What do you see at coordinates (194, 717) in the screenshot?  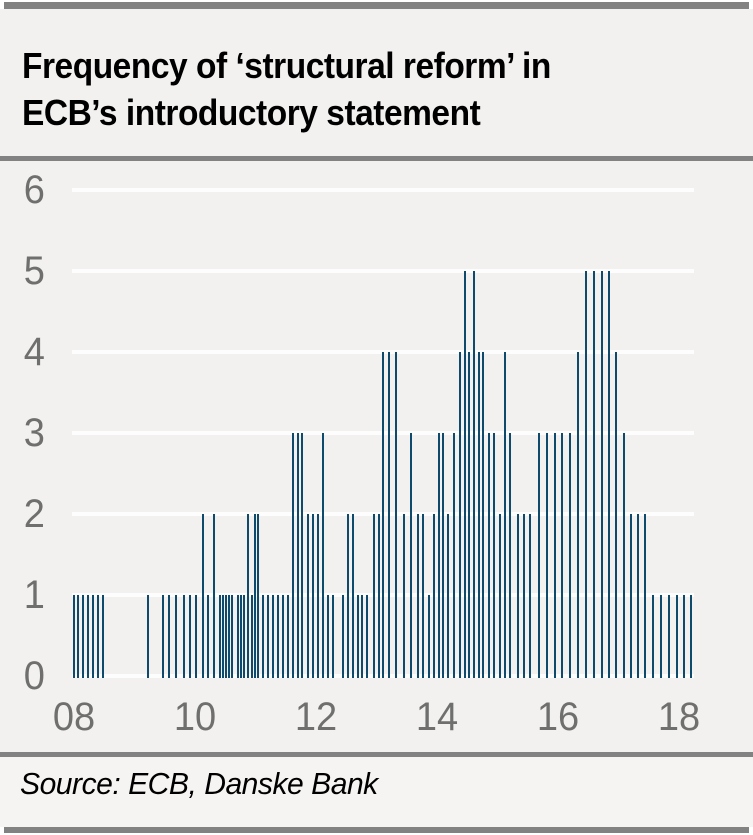 I see `x-axis-label-10: 10` at bounding box center [194, 717].